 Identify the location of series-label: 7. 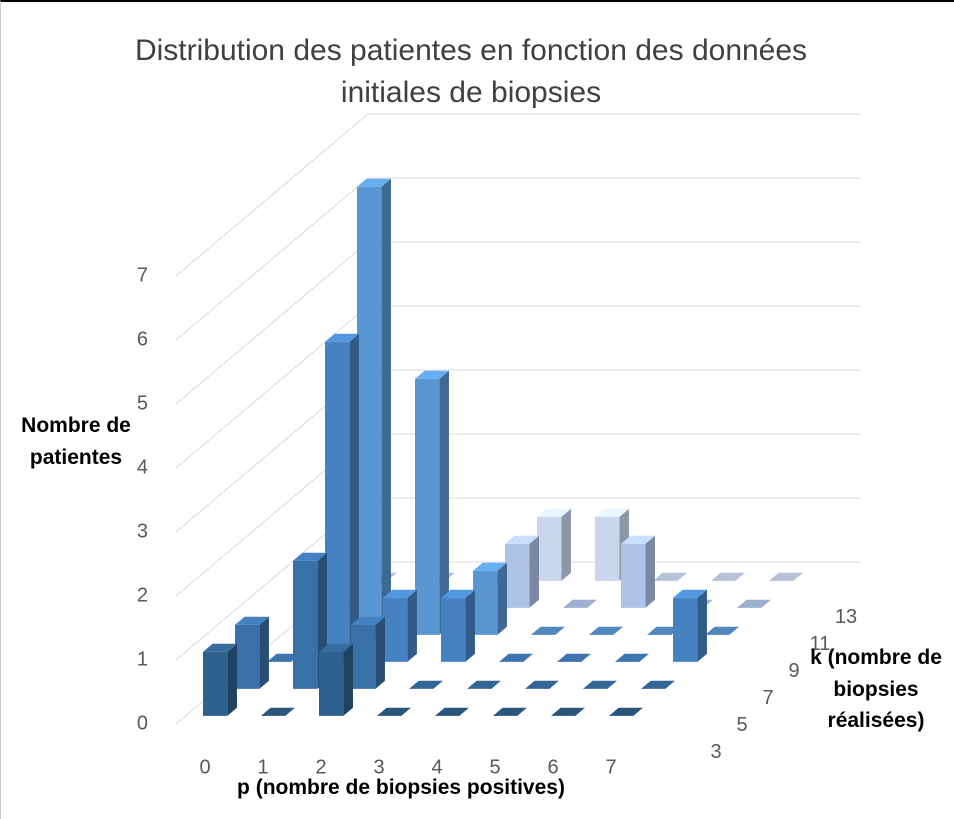
(767, 698).